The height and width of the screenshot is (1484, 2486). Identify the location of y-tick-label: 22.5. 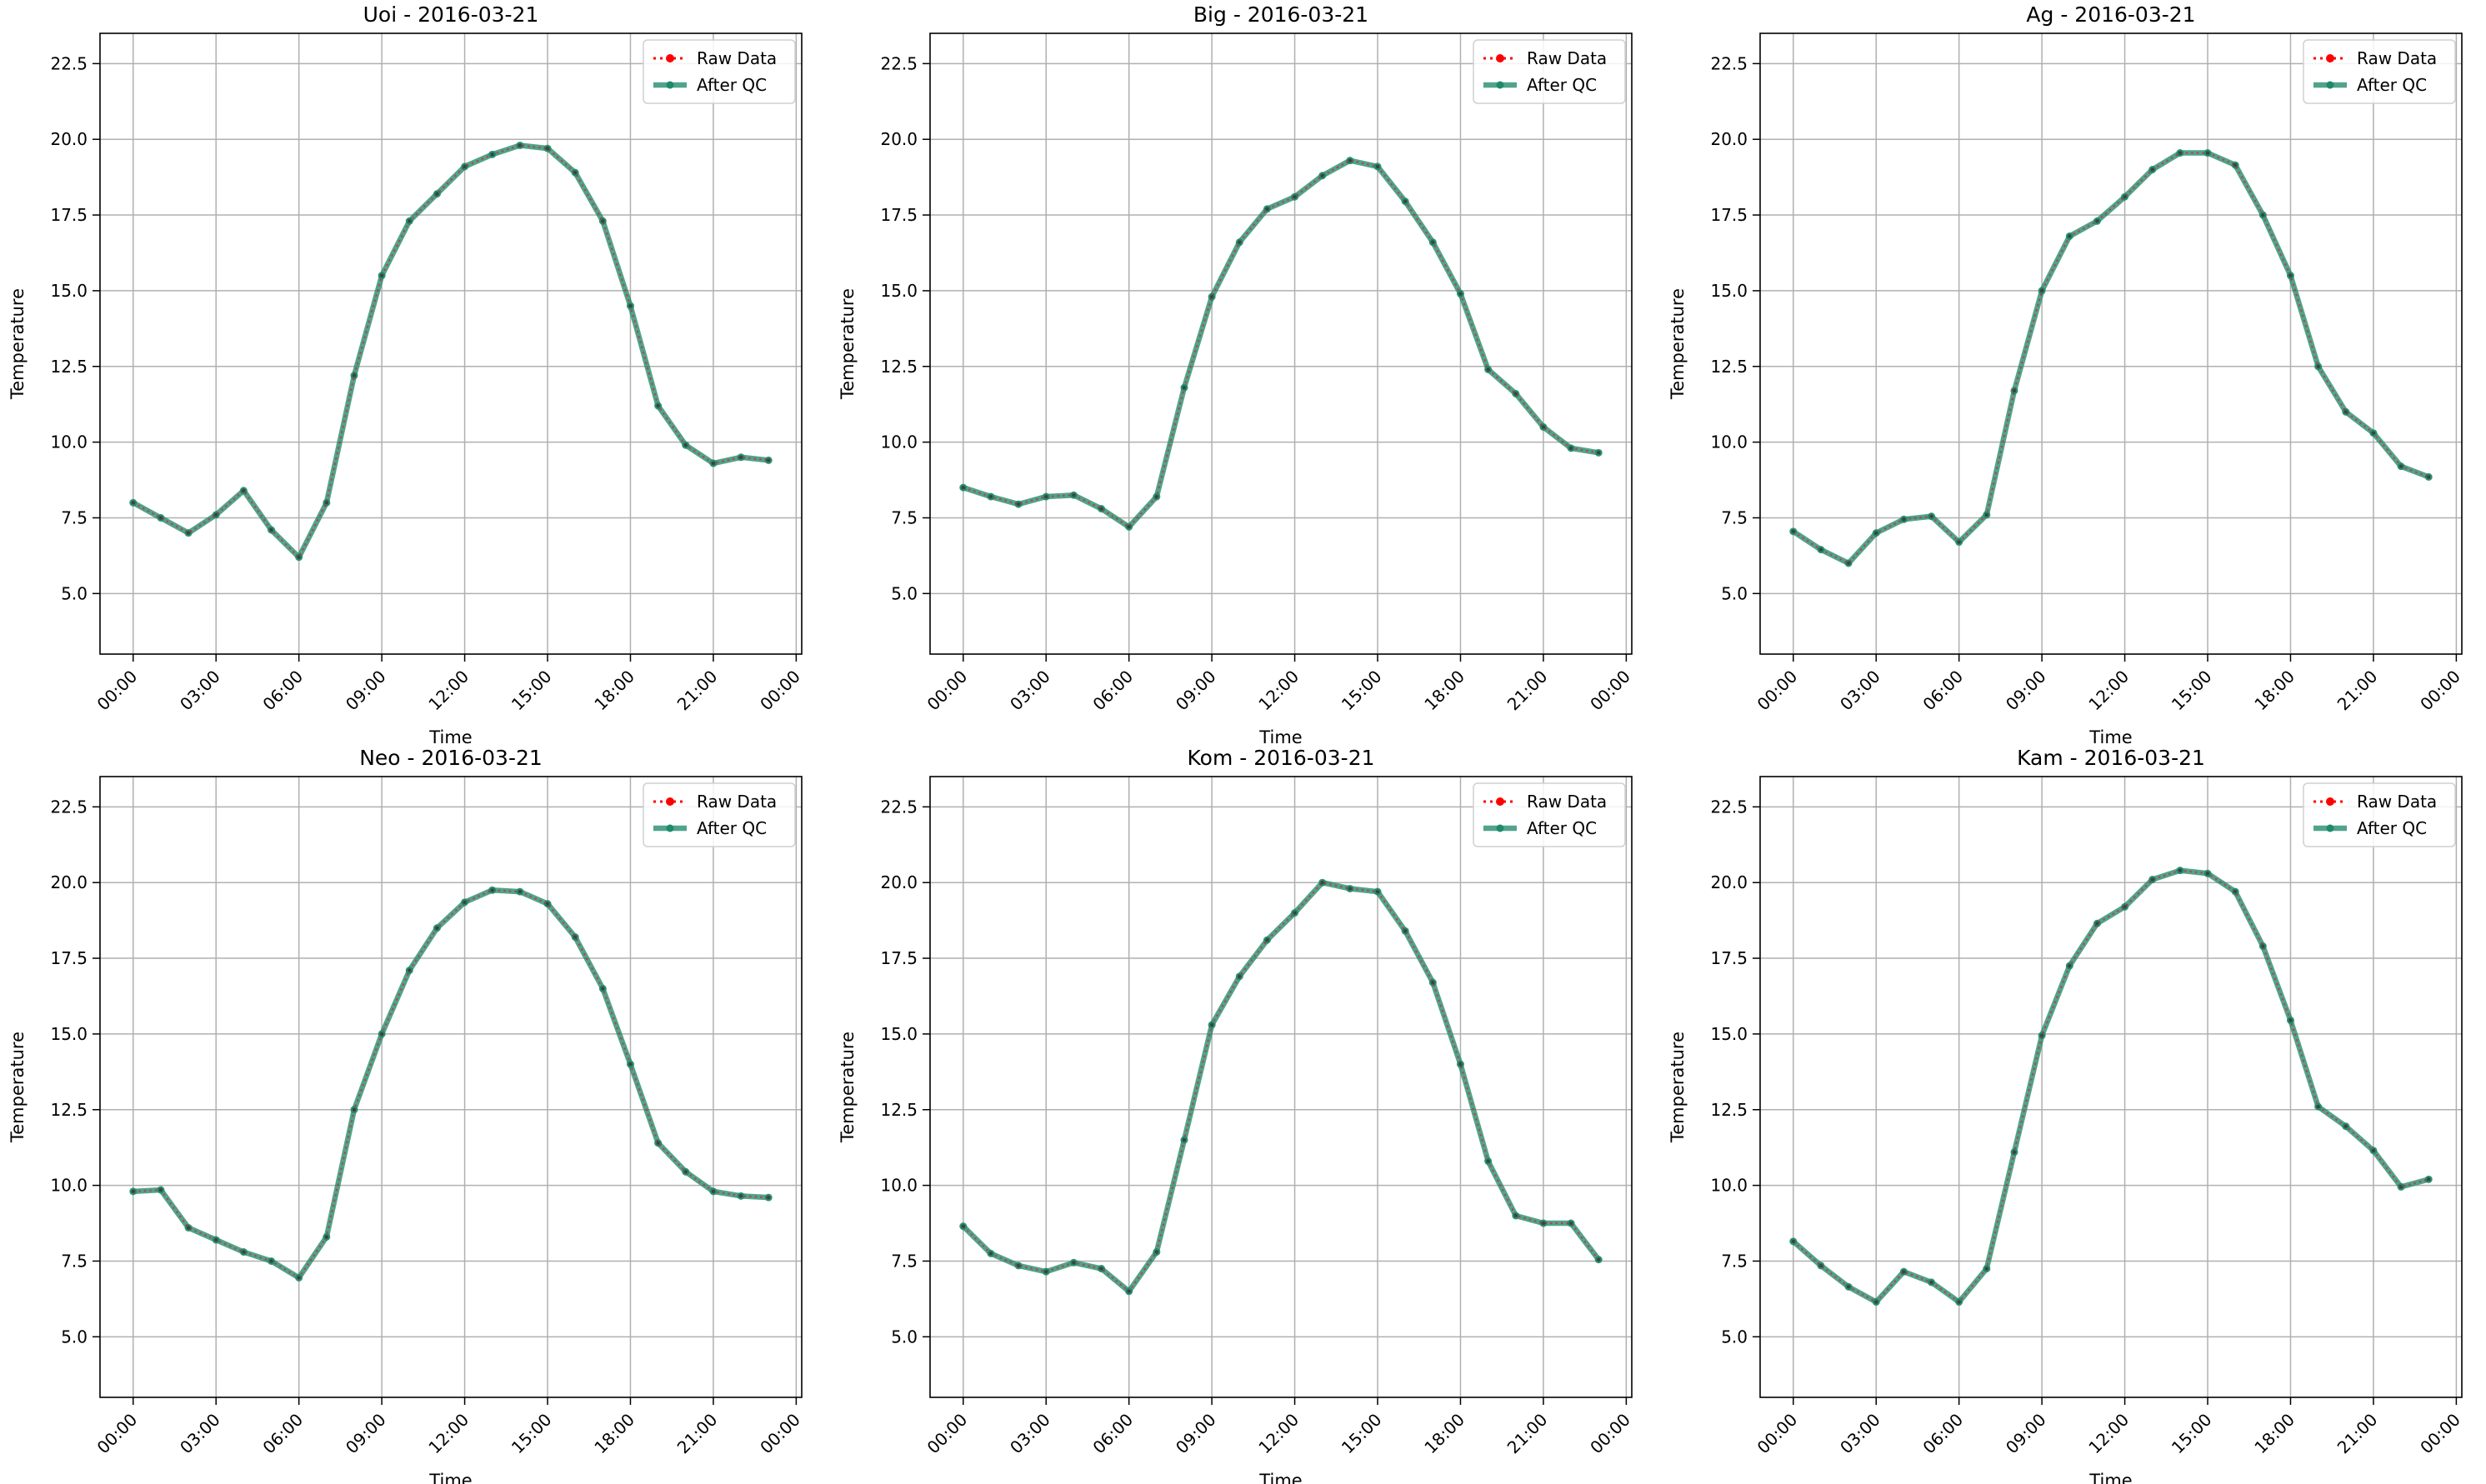
(69, 807).